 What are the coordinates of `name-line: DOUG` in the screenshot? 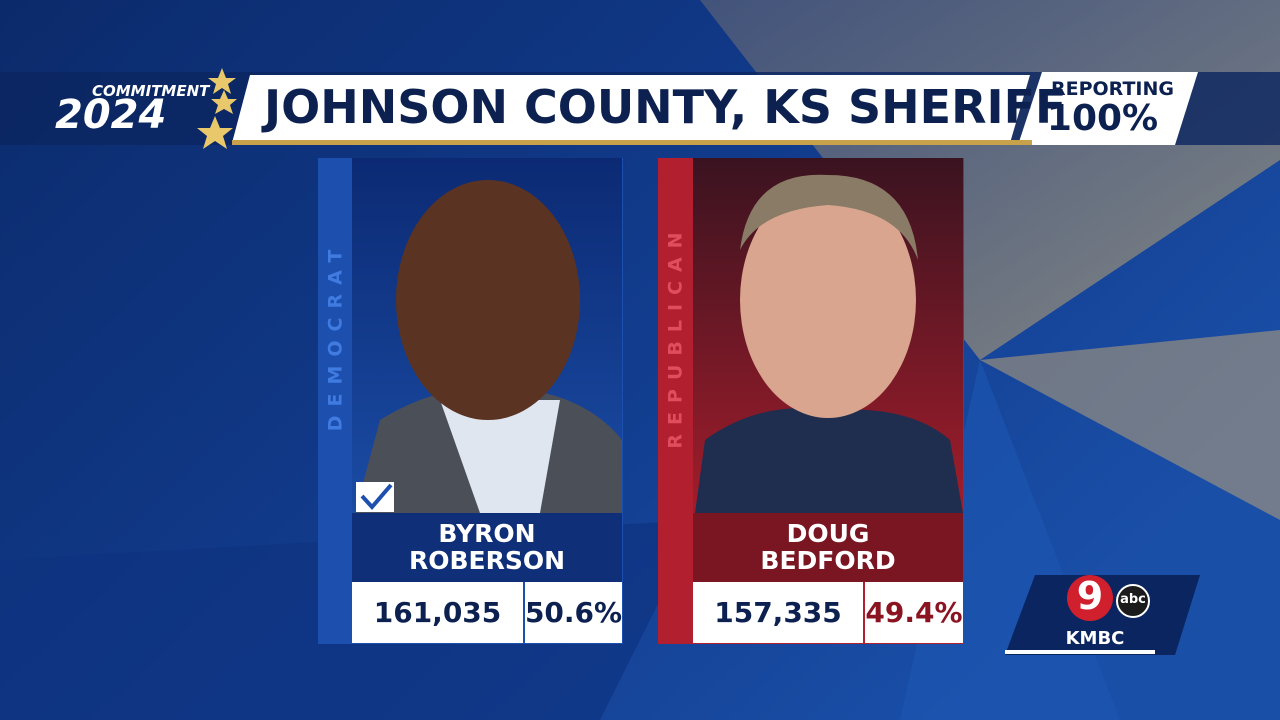 It's located at (828, 533).